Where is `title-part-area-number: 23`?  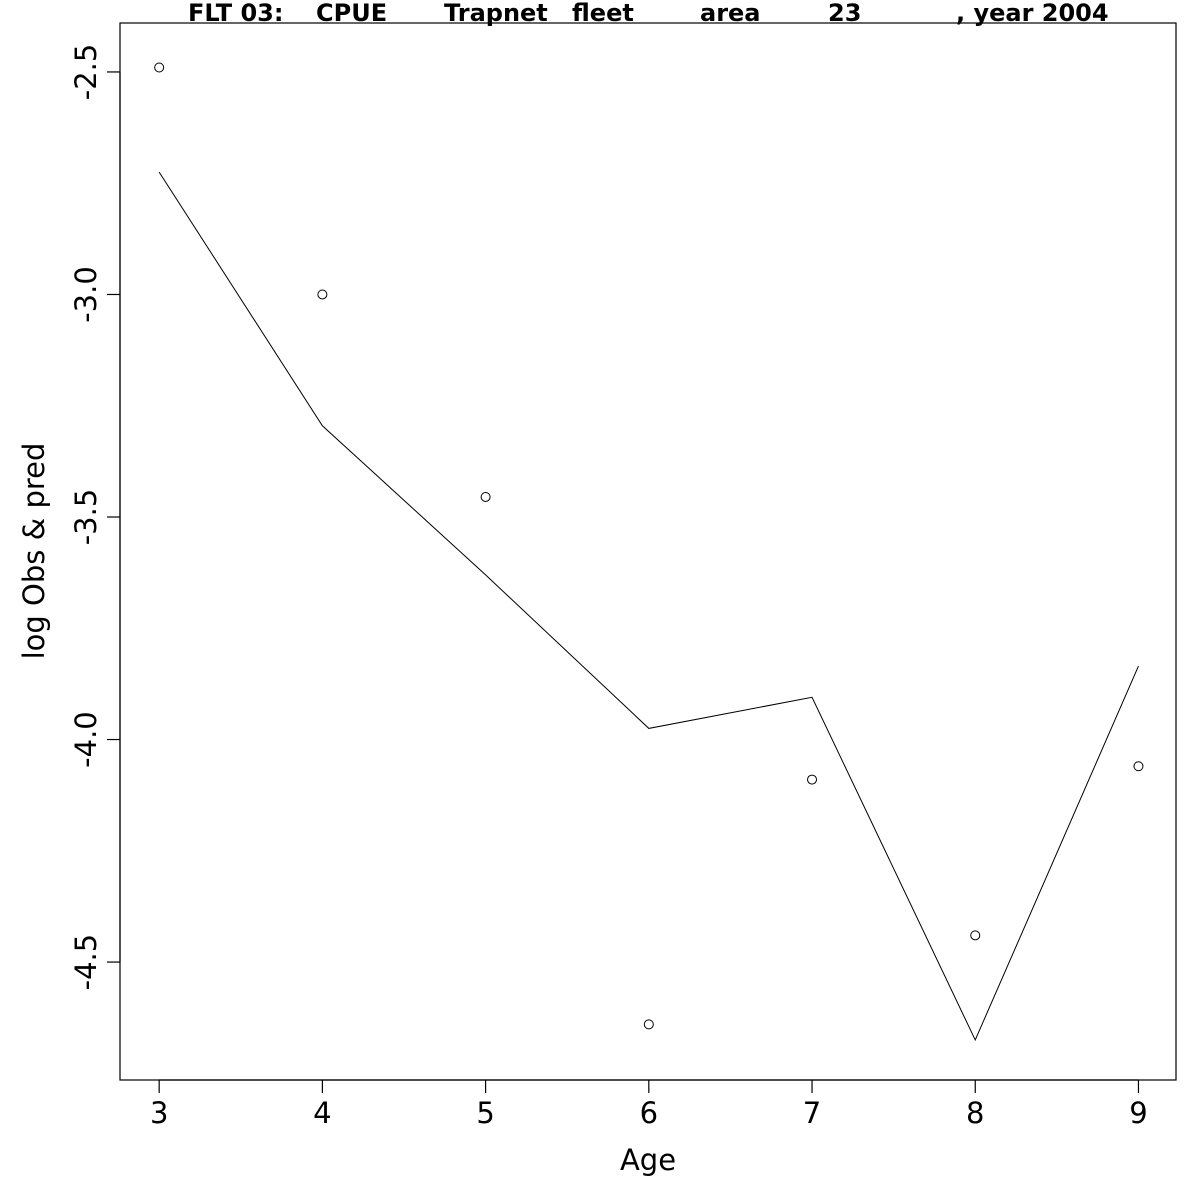
title-part-area-number: 23 is located at coordinates (844, 13).